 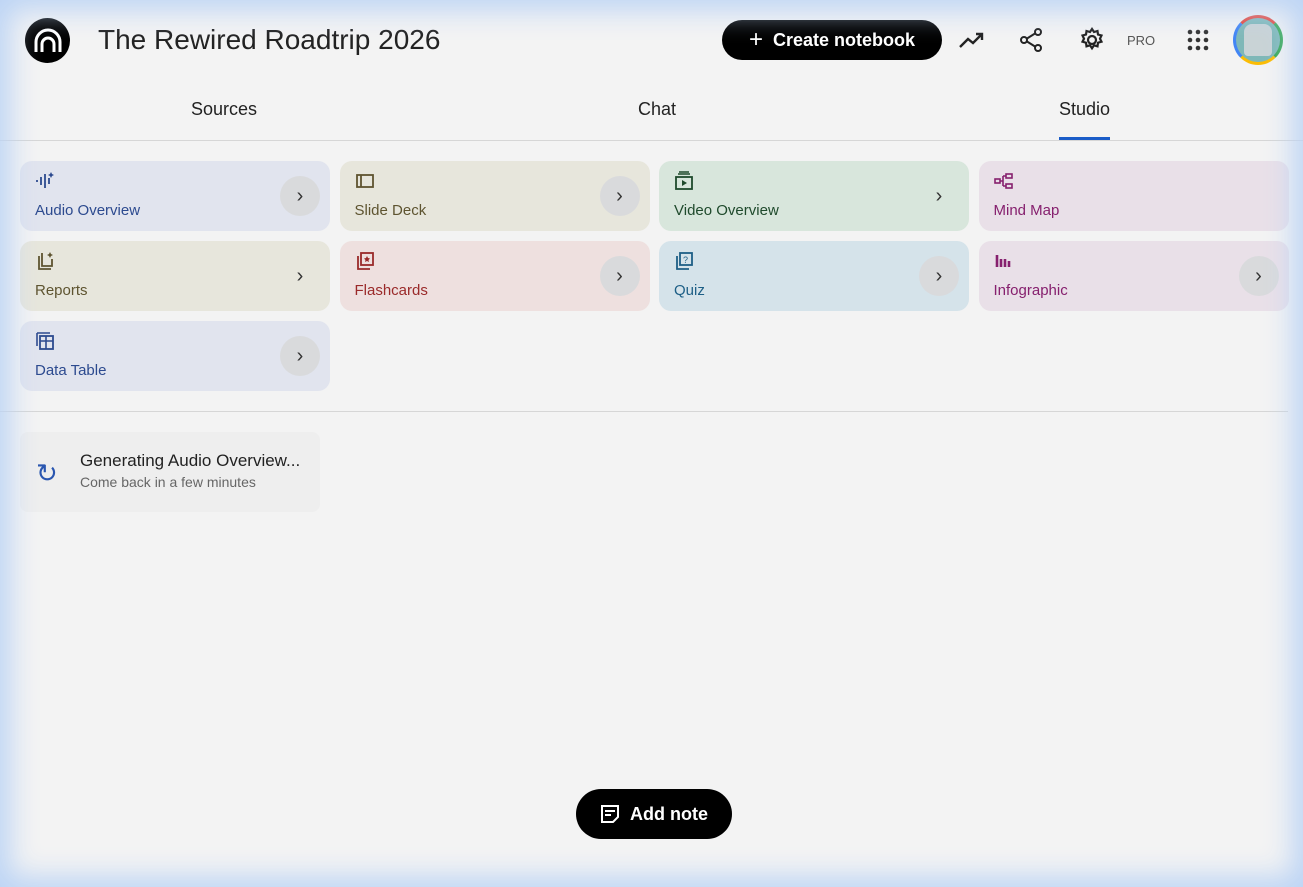 I want to click on studio-card-flashcards: Flashcards ›, so click(x=494, y=276).